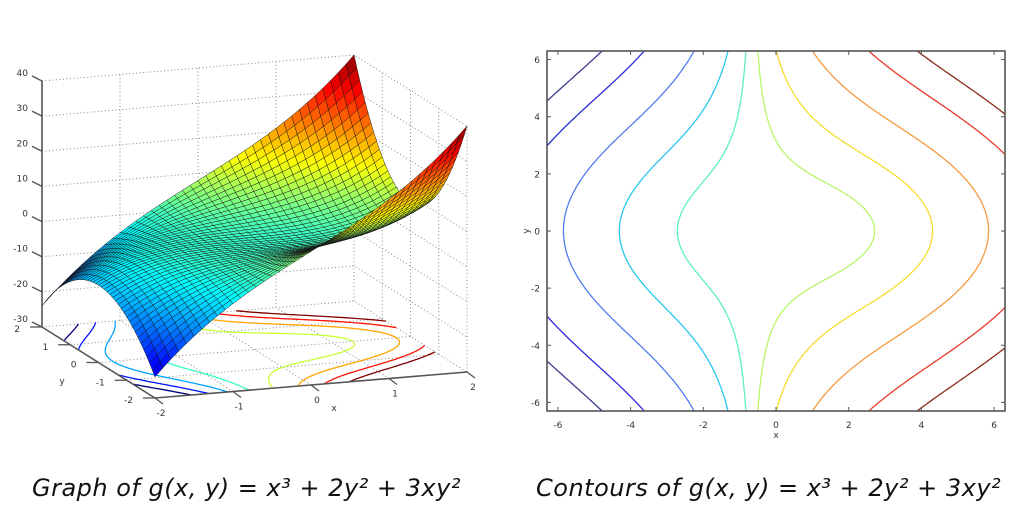  Describe the element at coordinates (249, 353) in the screenshot. I see `floor-contours` at that location.